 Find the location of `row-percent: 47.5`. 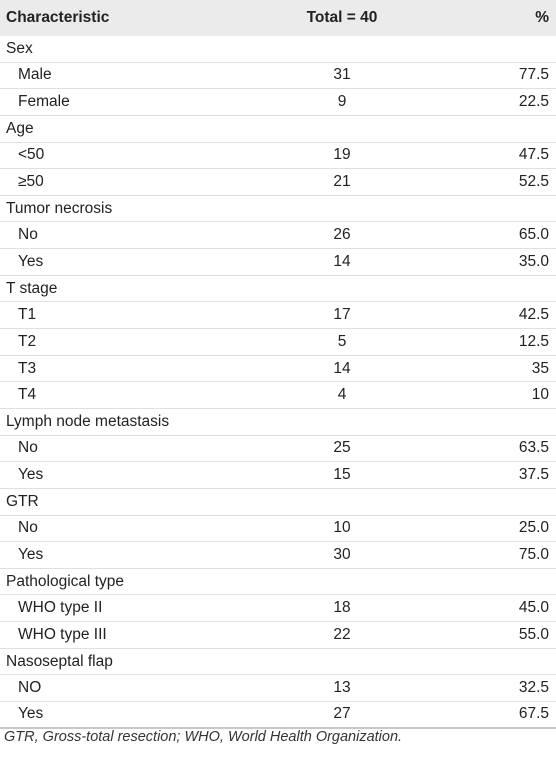

row-percent: 47.5 is located at coordinates (533, 155).